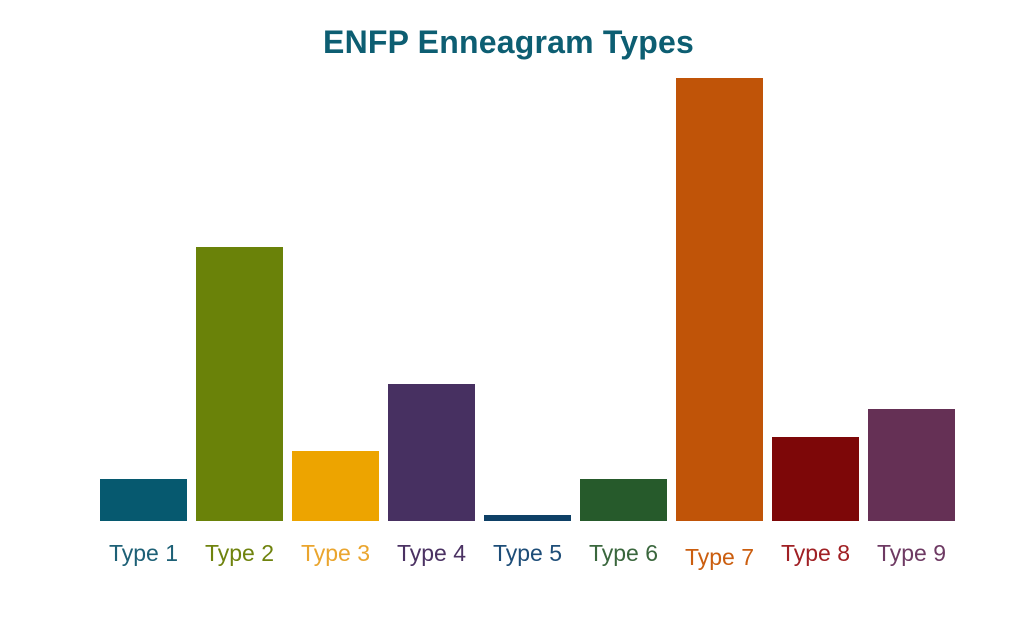 The height and width of the screenshot is (630, 1017). I want to click on x-axis-label-type-9: Type 9, so click(911, 553).